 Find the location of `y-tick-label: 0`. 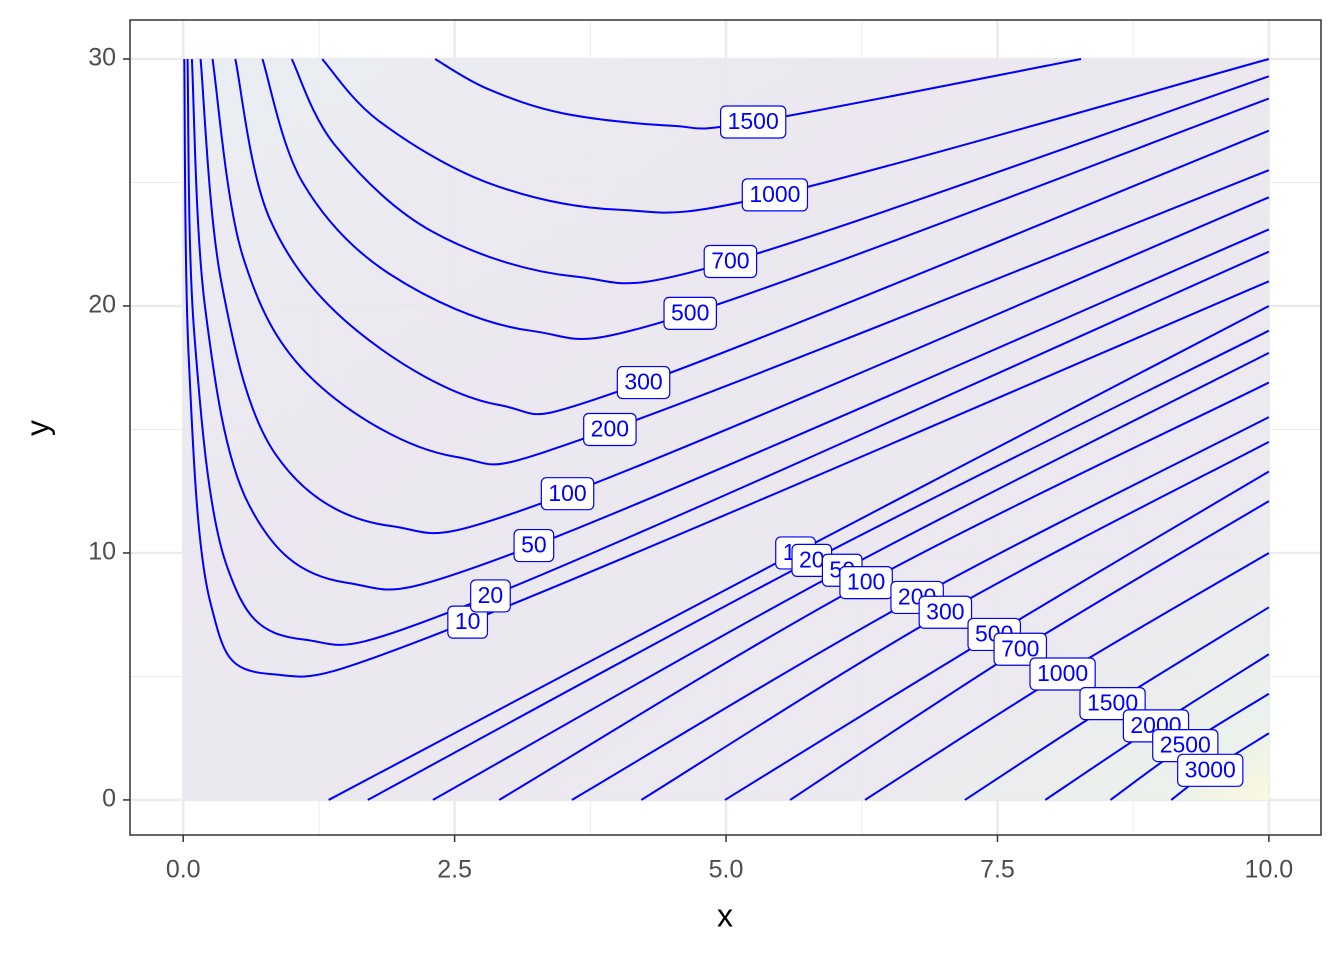

y-tick-label: 0 is located at coordinates (109, 799).